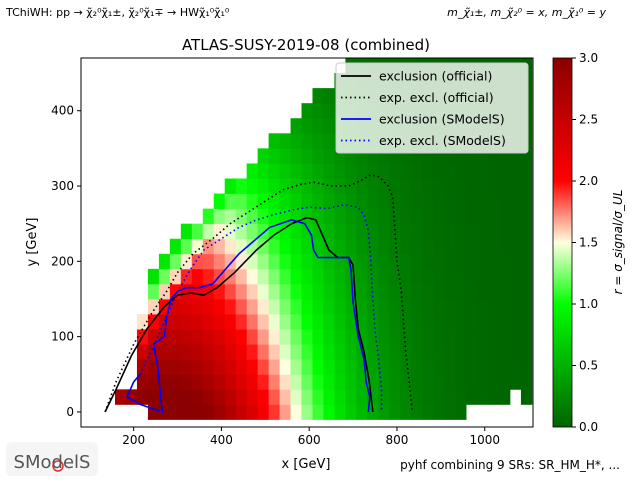 The width and height of the screenshot is (640, 480). Describe the element at coordinates (32, 242) in the screenshot. I see `y-axis-label: y [GeV]` at that location.